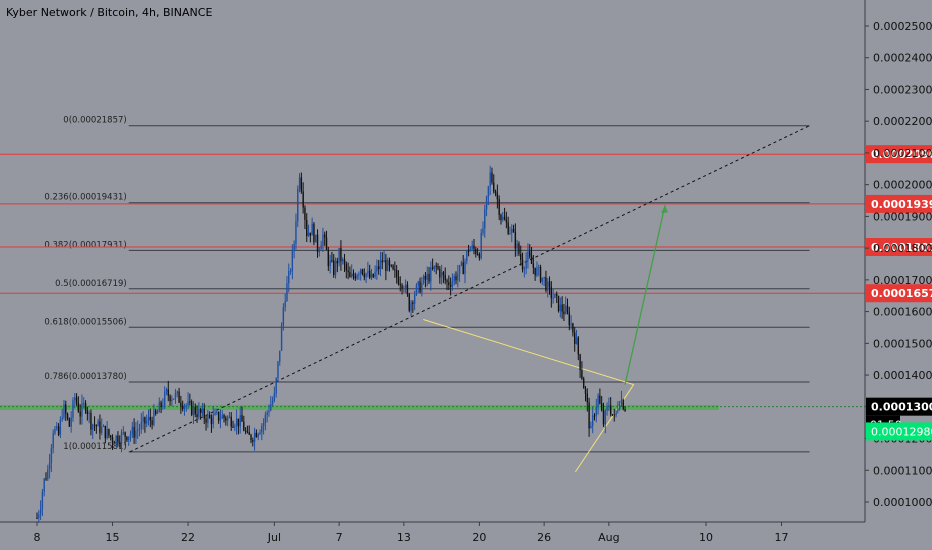 Image resolution: width=932 pixels, height=550 pixels. What do you see at coordinates (94, 121) in the screenshot?
I see `fib-level-label: 0(0.00021857)` at bounding box center [94, 121].